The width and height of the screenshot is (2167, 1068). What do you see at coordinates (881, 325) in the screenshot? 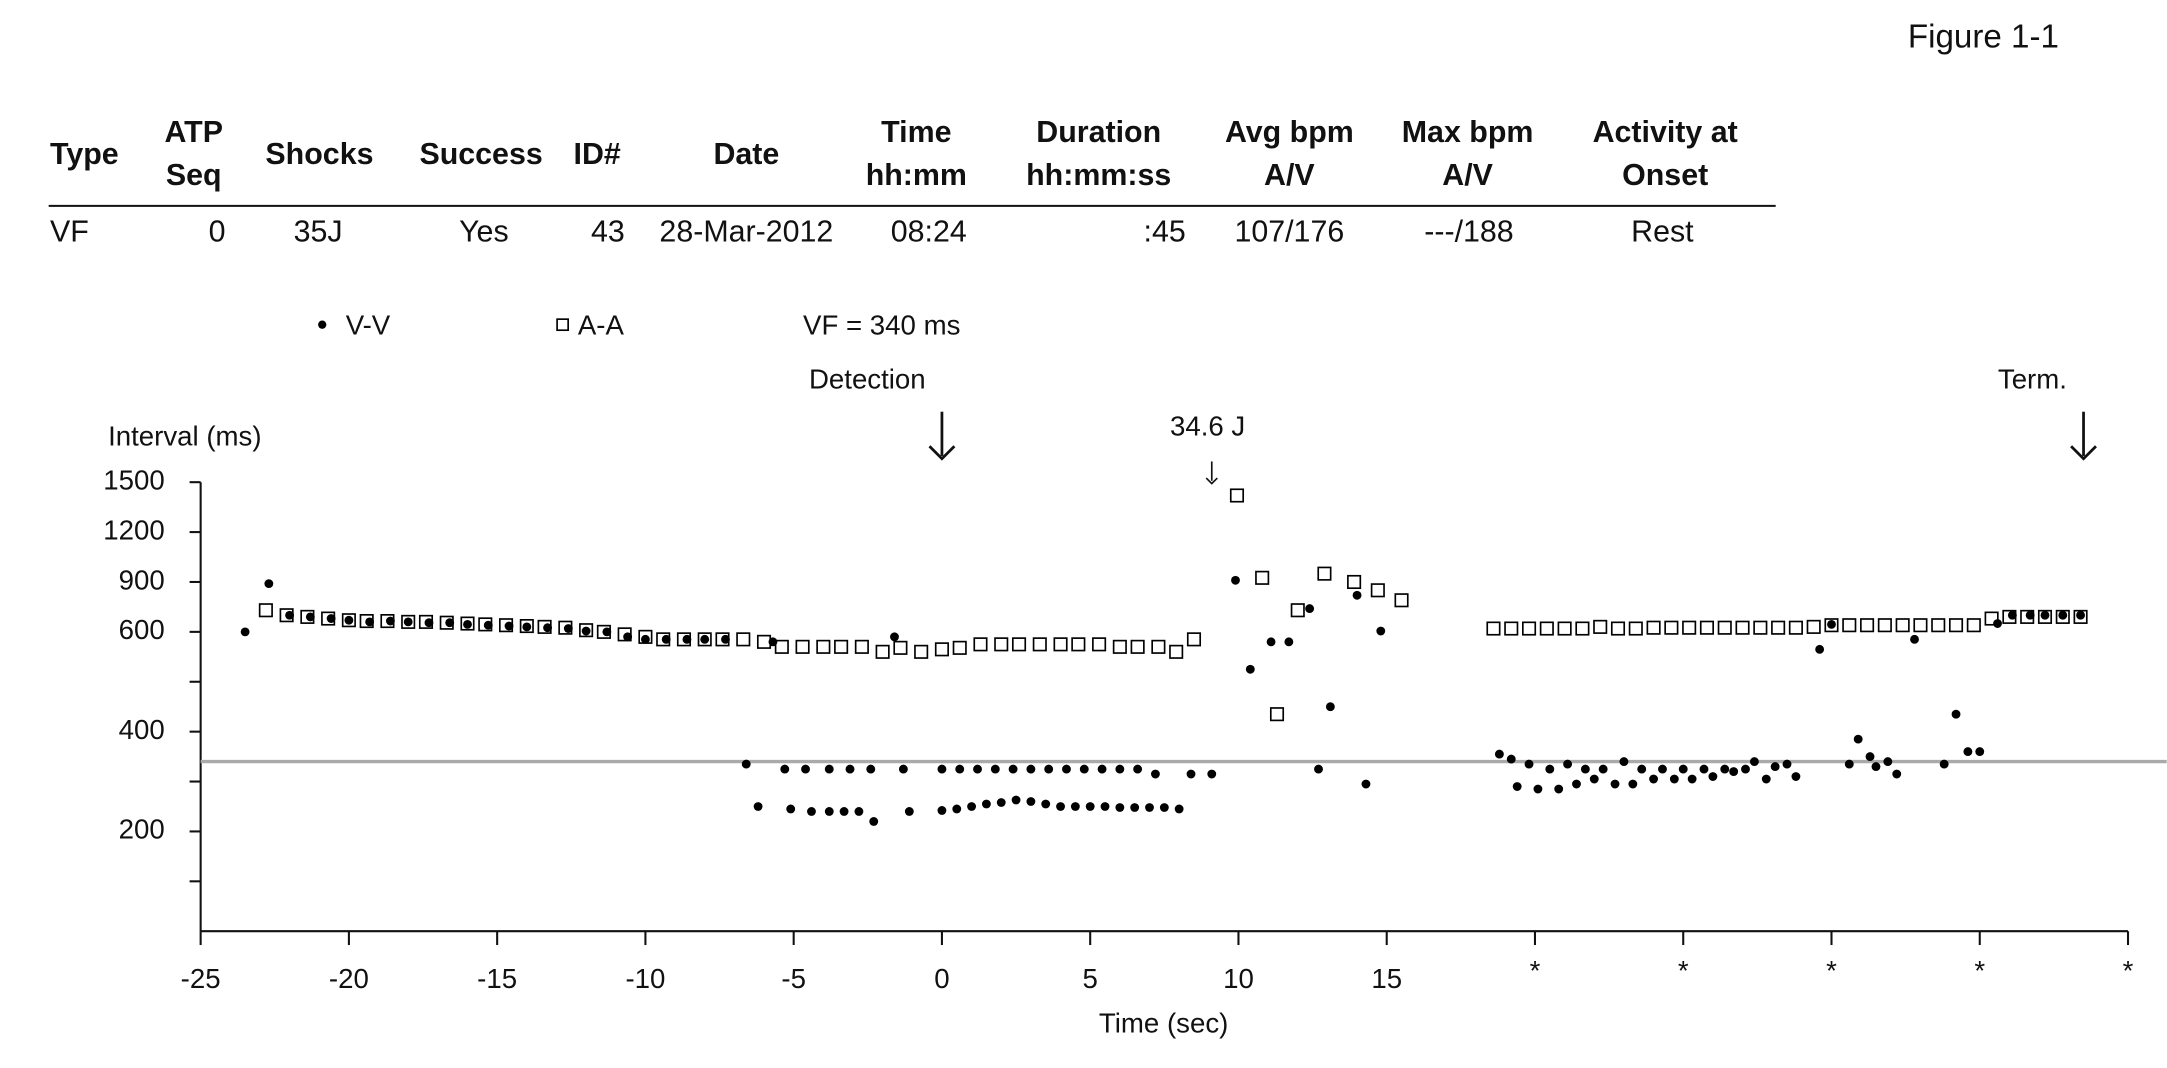
I see `legend-label: VF = 340 ms` at bounding box center [881, 325].